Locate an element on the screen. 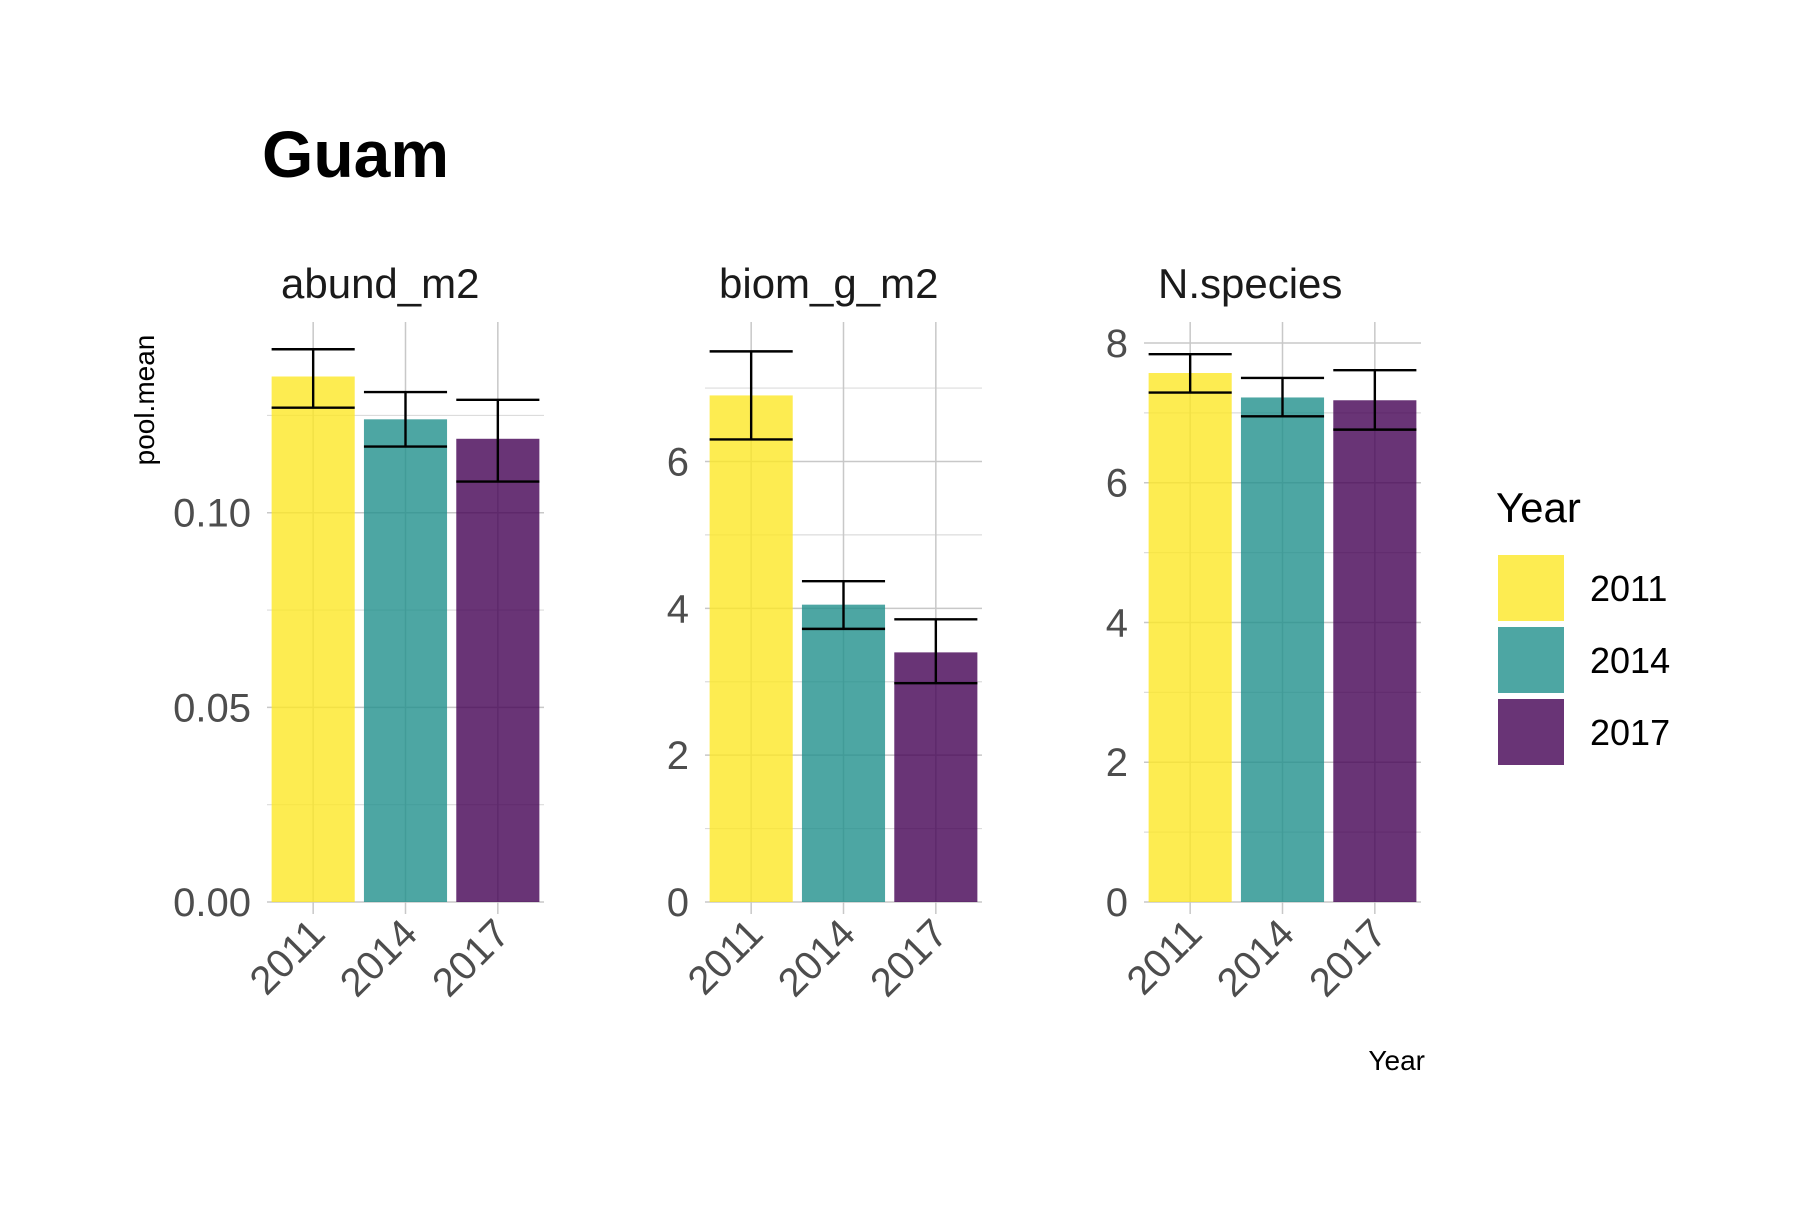 The height and width of the screenshot is (1205, 1800). legend-label: 2017 is located at coordinates (1630, 732).